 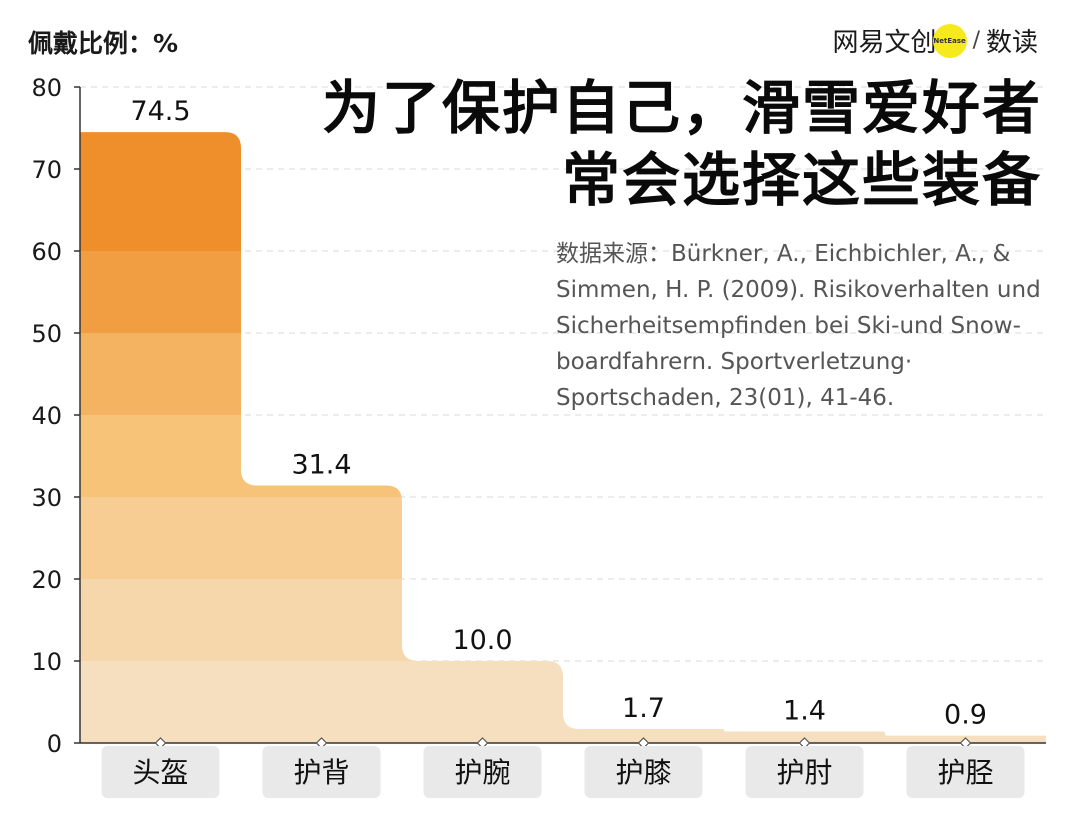 I want to click on category-label: 护腕, so click(x=482, y=772).